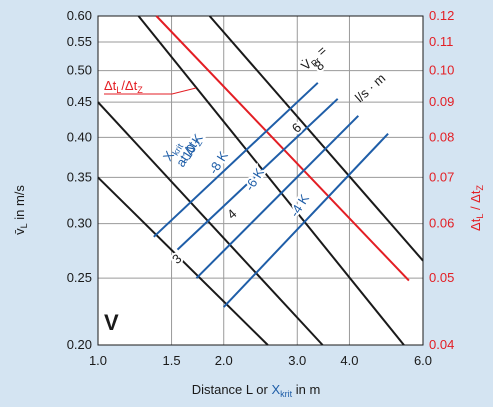 This screenshot has width=493, height=407. Describe the element at coordinates (20, 210) in the screenshot. I see `y-left-axis-label: v̄L in m/s` at that location.